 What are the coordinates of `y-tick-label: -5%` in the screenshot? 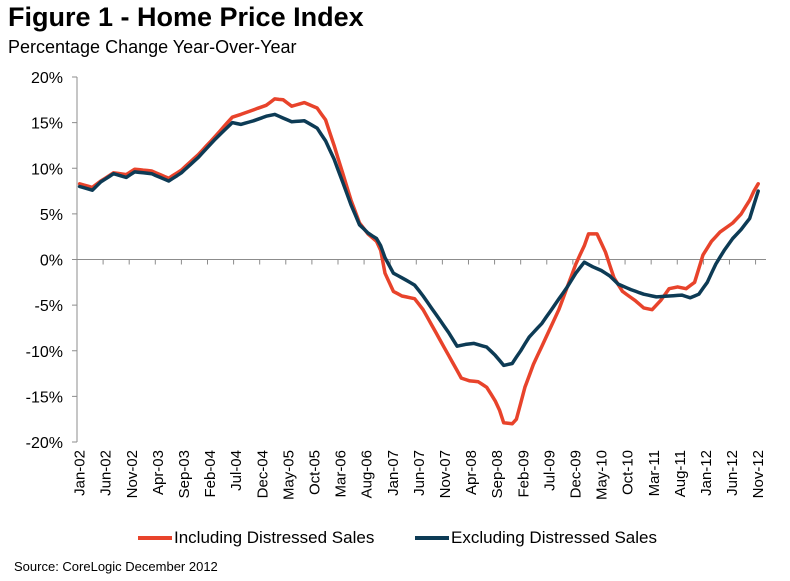 It's located at (49, 306).